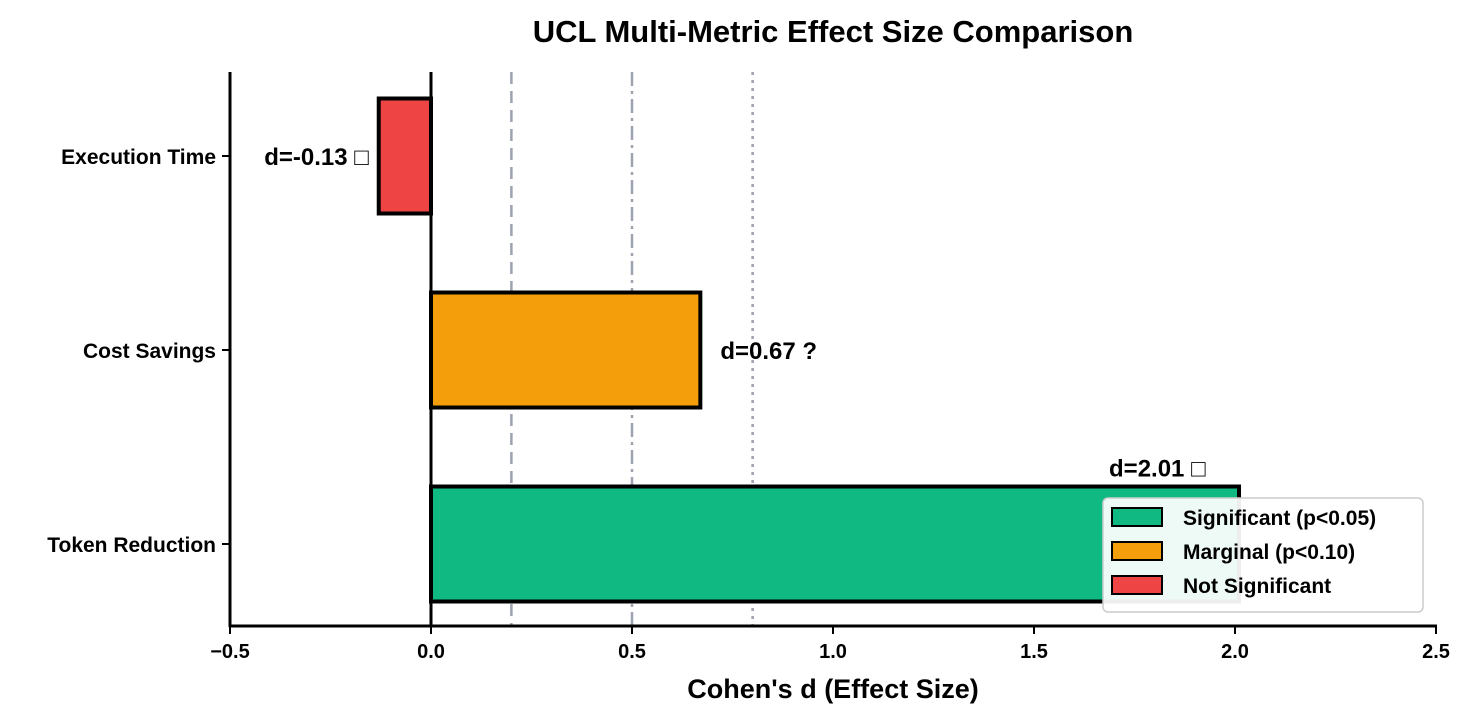  Describe the element at coordinates (149, 351) in the screenshot. I see `y-tick-label: Cost Savings` at that location.